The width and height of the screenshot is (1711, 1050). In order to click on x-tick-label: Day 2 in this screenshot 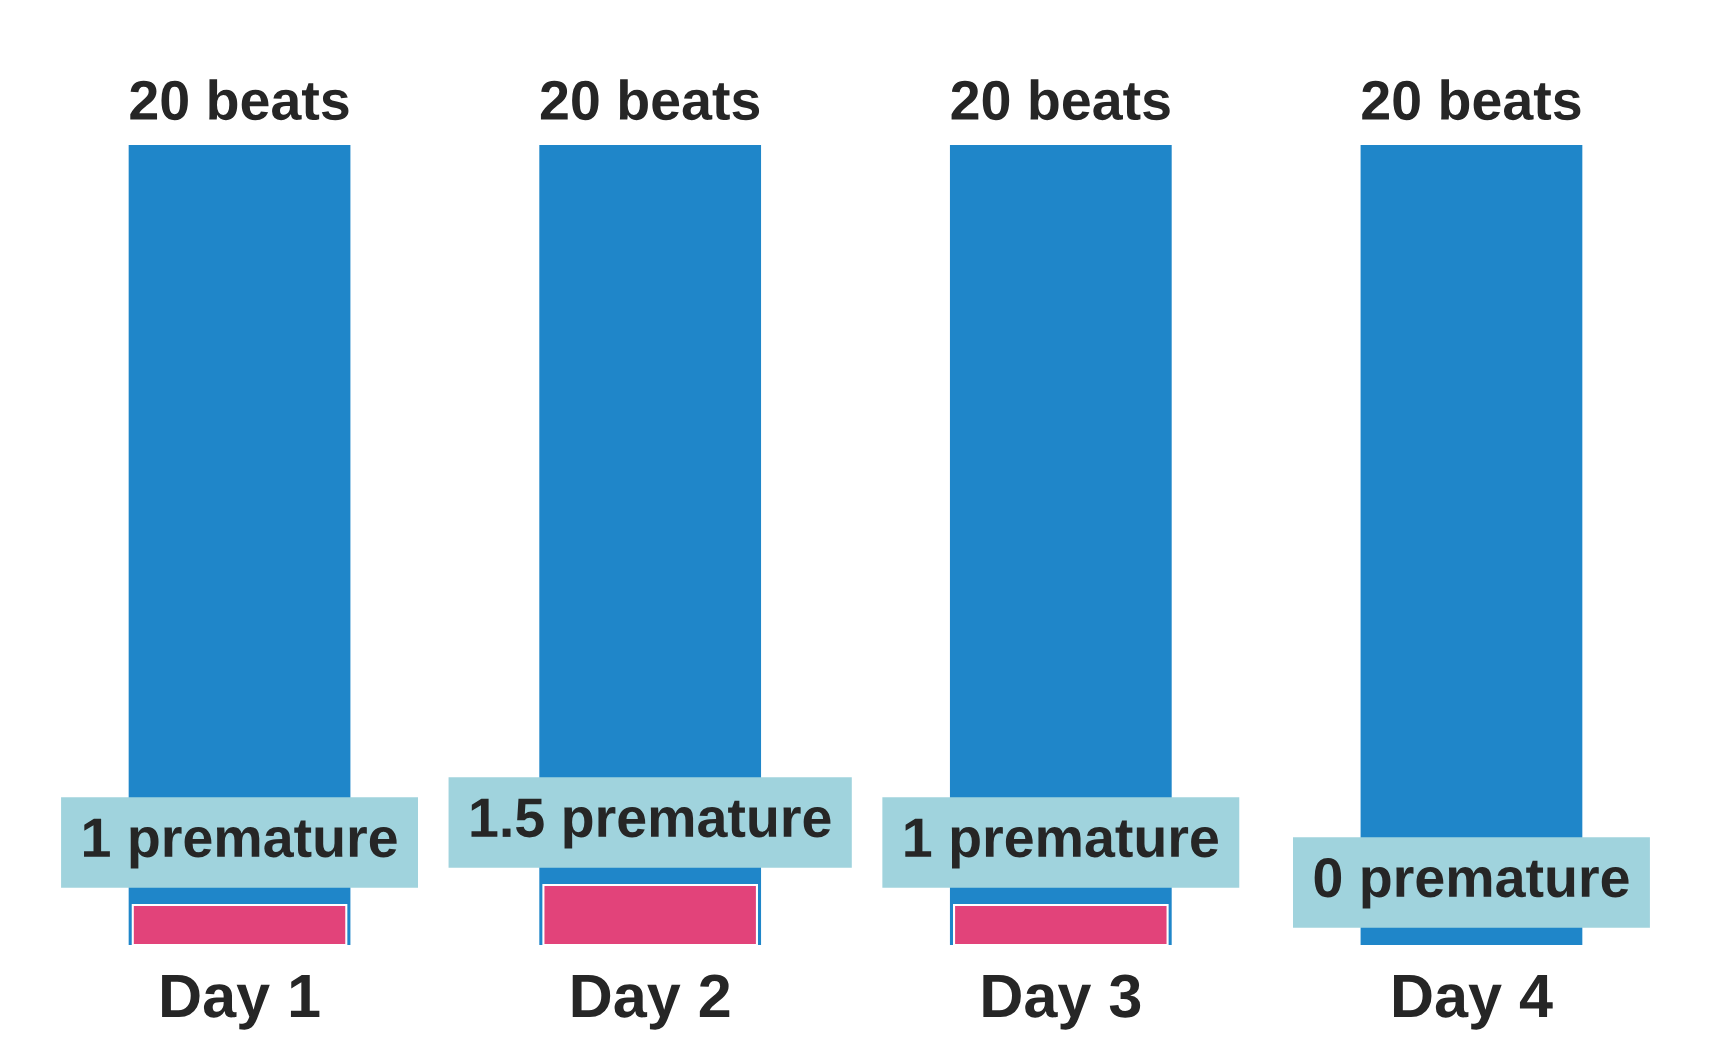, I will do `click(651, 1002)`.